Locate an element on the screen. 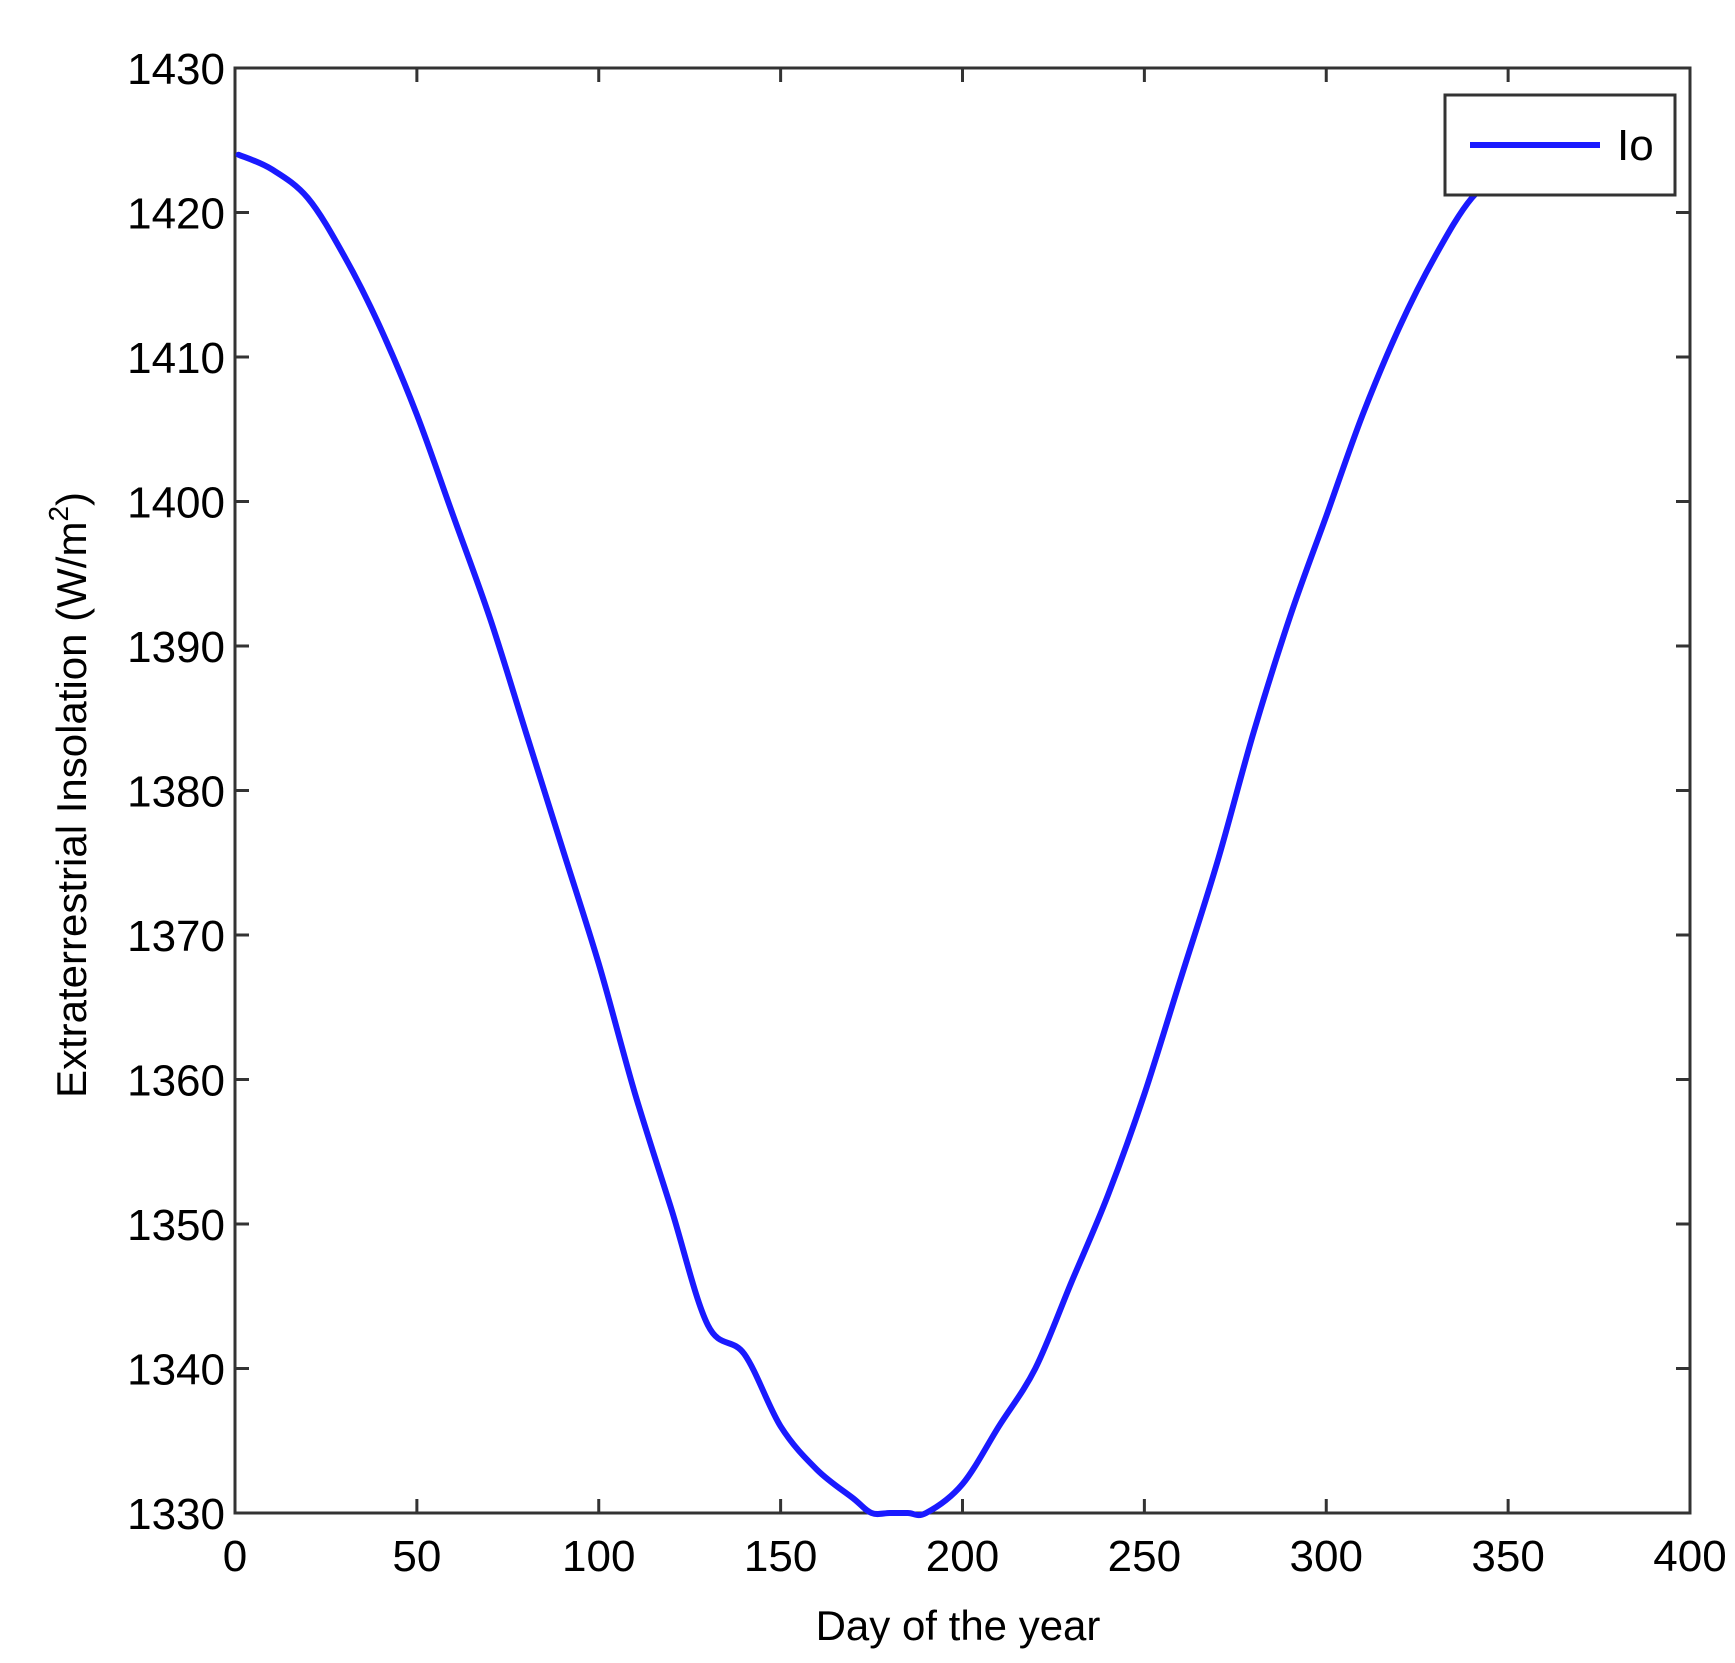 The image size is (1735, 1663). x-axis-title: Day of the year is located at coordinates (958, 1625).